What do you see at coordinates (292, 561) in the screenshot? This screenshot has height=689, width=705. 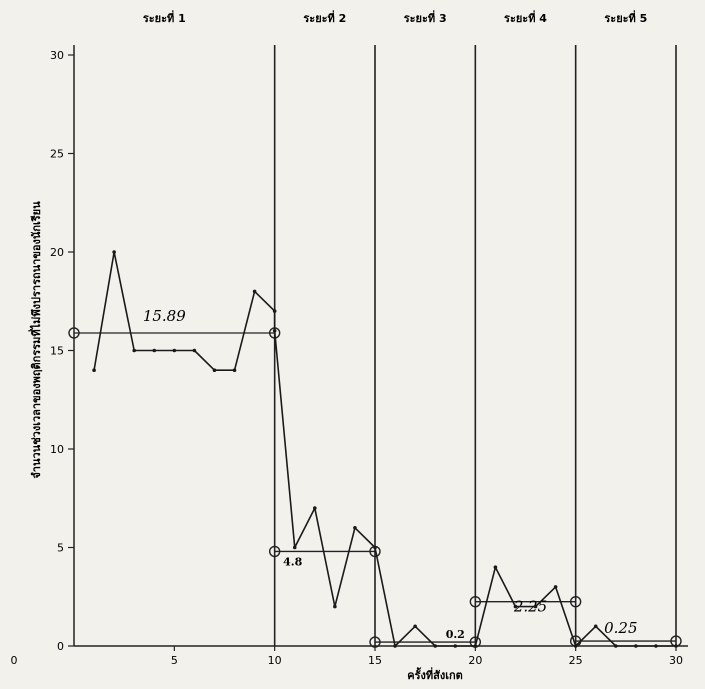 I see `mean-label-2: 4.8` at bounding box center [292, 561].